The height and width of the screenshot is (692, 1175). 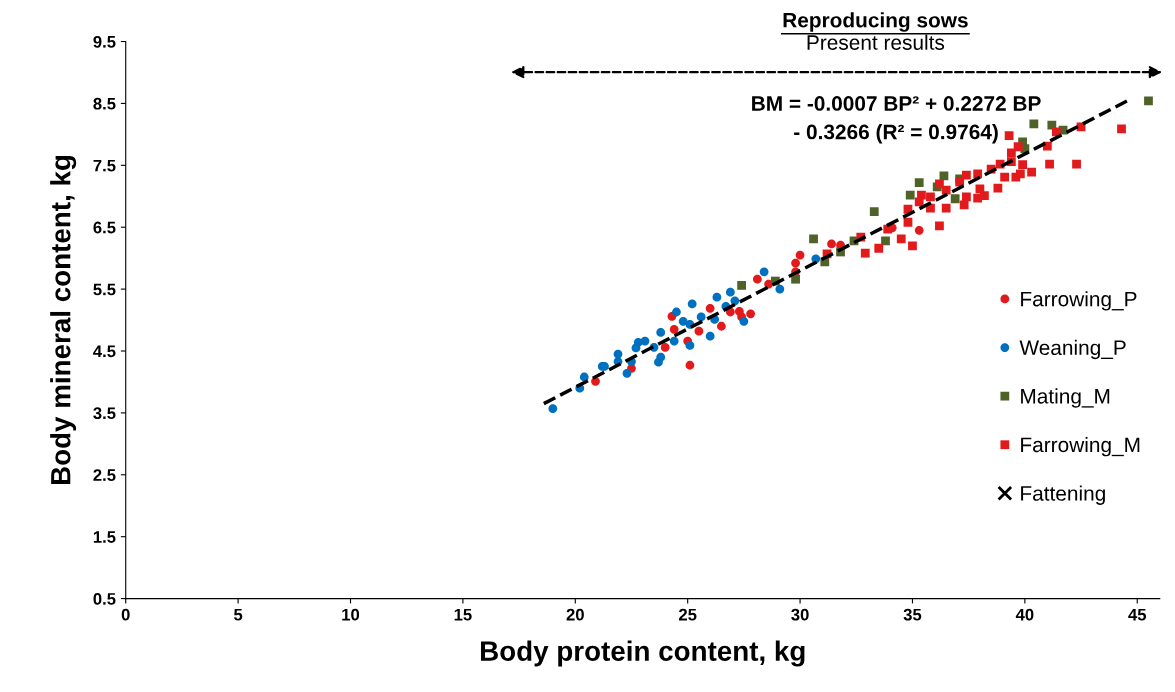 What do you see at coordinates (1063, 495) in the screenshot?
I see `legend-label: Fattening` at bounding box center [1063, 495].